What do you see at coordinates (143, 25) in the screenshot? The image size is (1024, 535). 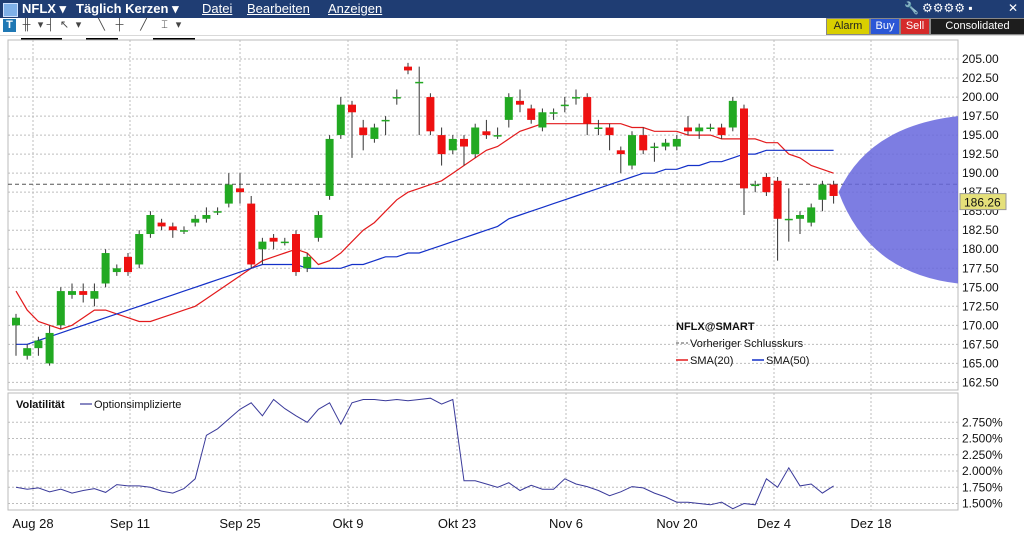 I see `fib-icon: ╱` at bounding box center [143, 25].